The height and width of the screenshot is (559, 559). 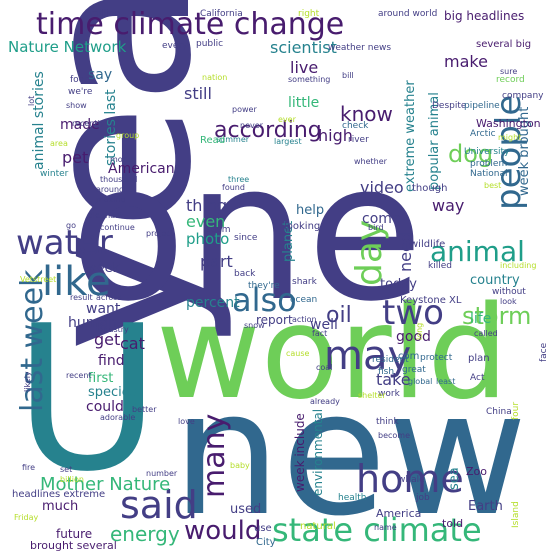 I want to click on word-country: country, so click(x=495, y=280).